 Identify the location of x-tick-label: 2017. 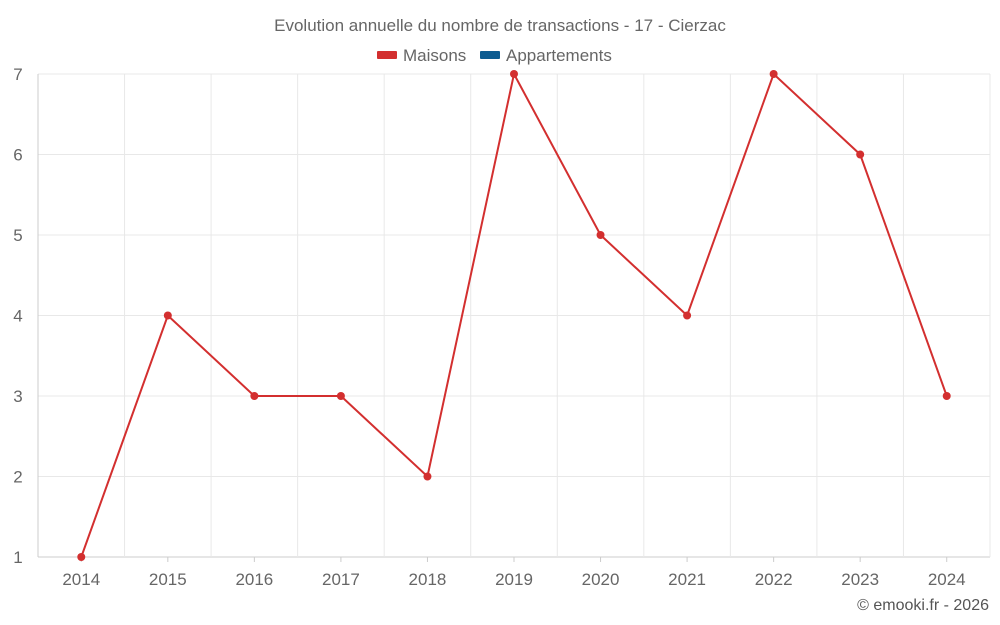
(341, 579).